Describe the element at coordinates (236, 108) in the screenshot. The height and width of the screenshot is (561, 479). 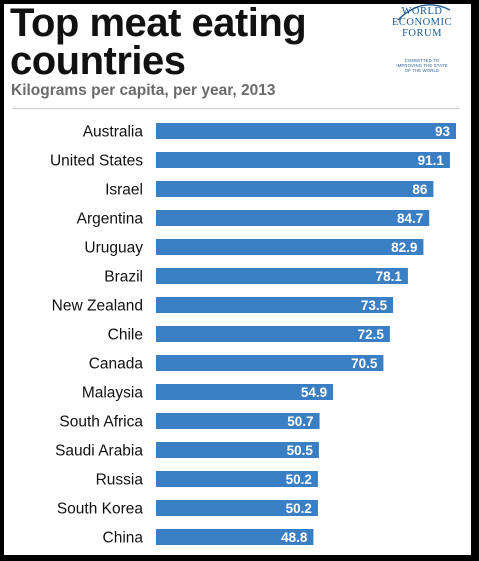
I see `header-divider` at that location.